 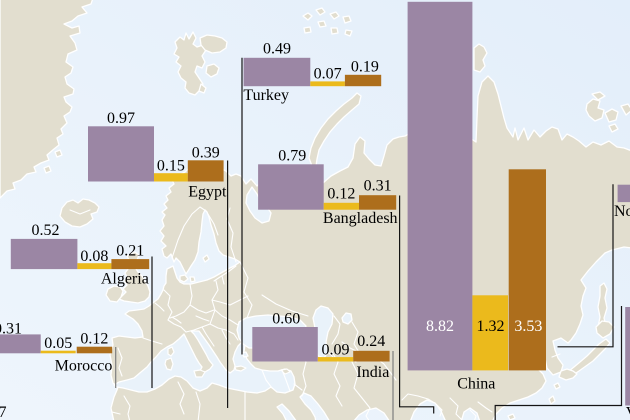 I want to click on svg-text: 0.19, so click(x=365, y=66).